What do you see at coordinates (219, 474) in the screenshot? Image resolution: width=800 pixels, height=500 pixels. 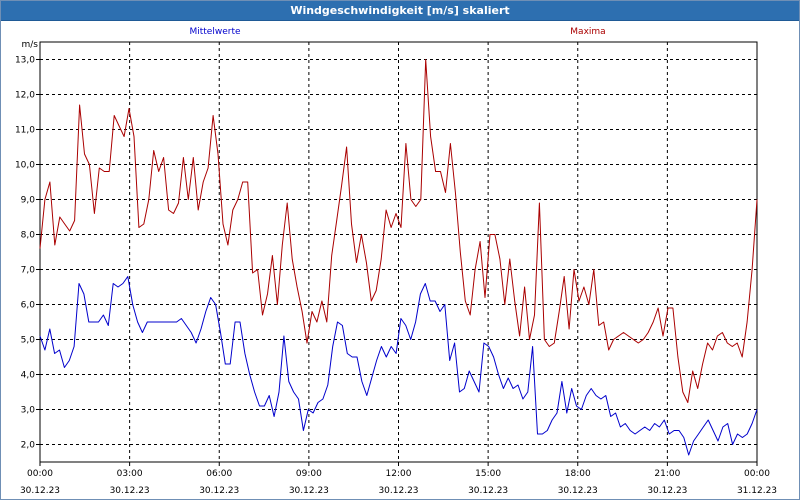 I see `x-tick-time: 06:00` at bounding box center [219, 474].